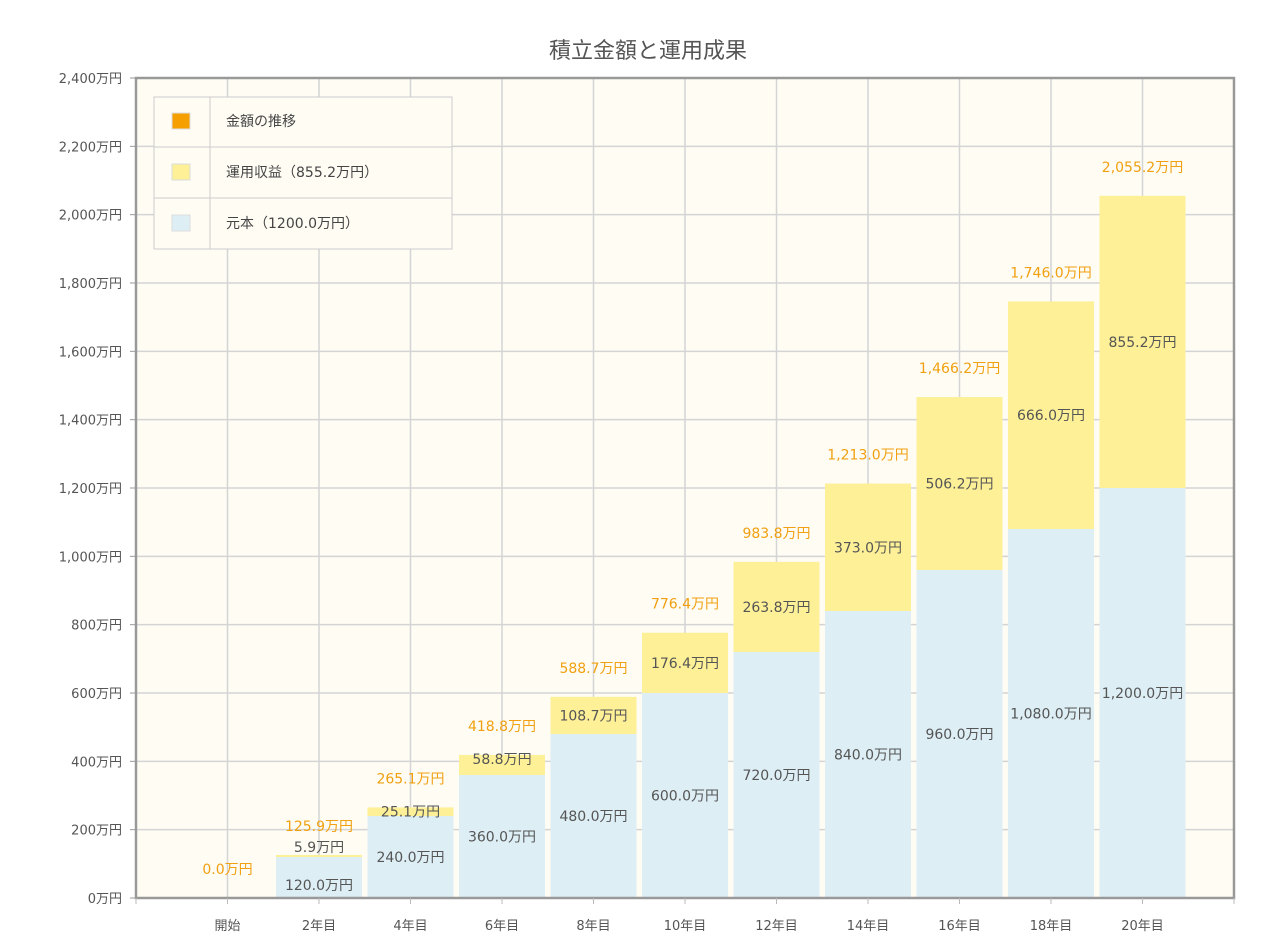  Describe the element at coordinates (868, 926) in the screenshot. I see `x-tick-label: 14年目` at that location.